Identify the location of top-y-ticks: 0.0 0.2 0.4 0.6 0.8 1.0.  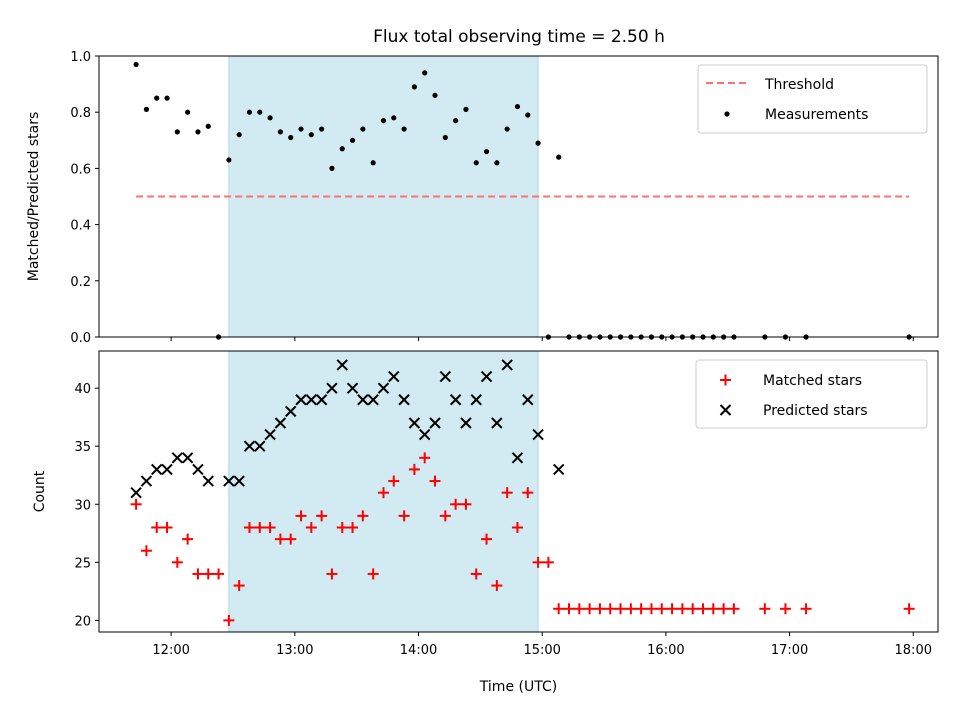
(84, 198).